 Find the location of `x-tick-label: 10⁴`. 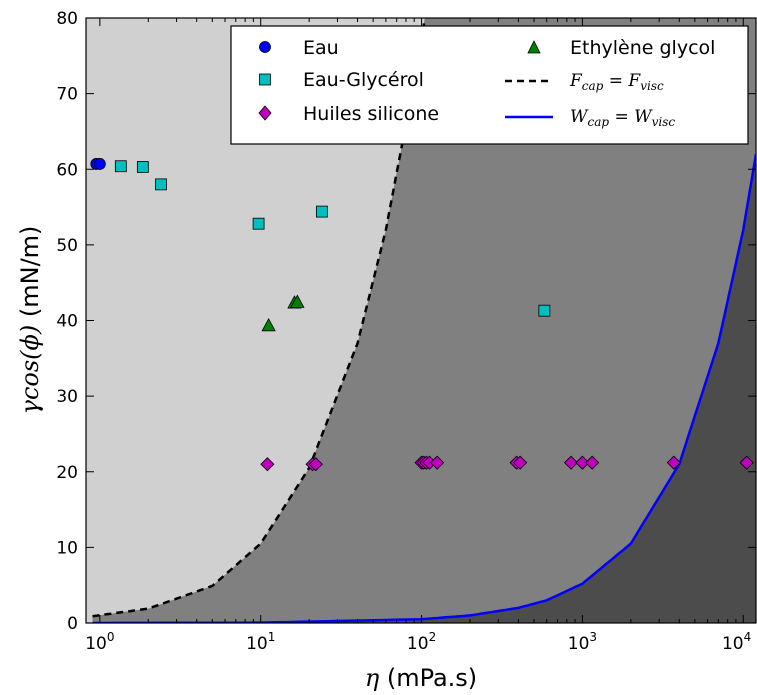

x-tick-label: 10⁴ is located at coordinates (736, 642).